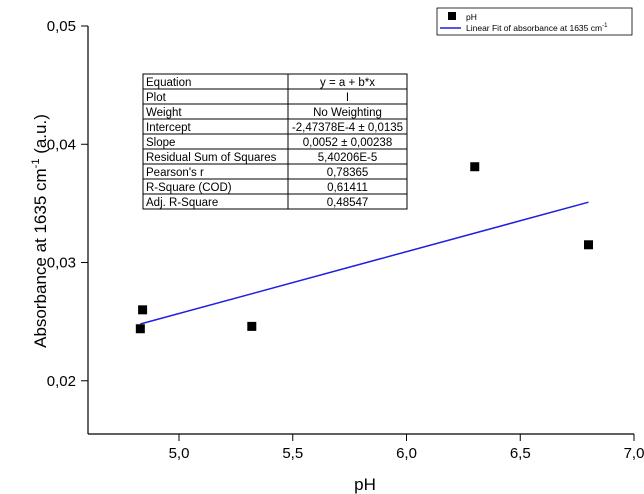  Describe the element at coordinates (605, 26) in the screenshot. I see `legend-label-superscript: -1` at that location.